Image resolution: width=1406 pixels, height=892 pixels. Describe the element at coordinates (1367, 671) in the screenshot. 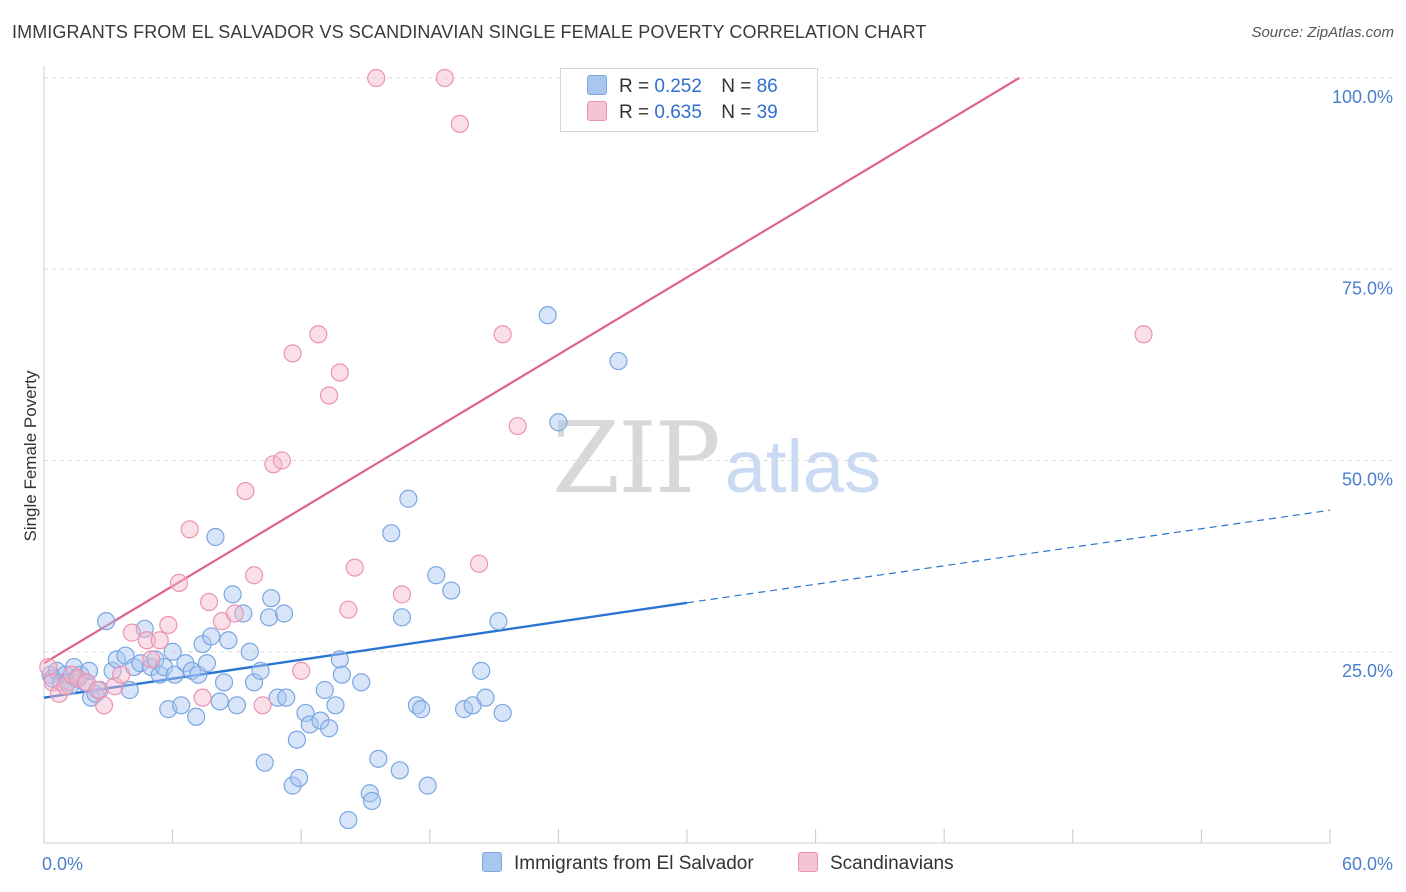

I see `y-tick-label: 25.0%` at that location.